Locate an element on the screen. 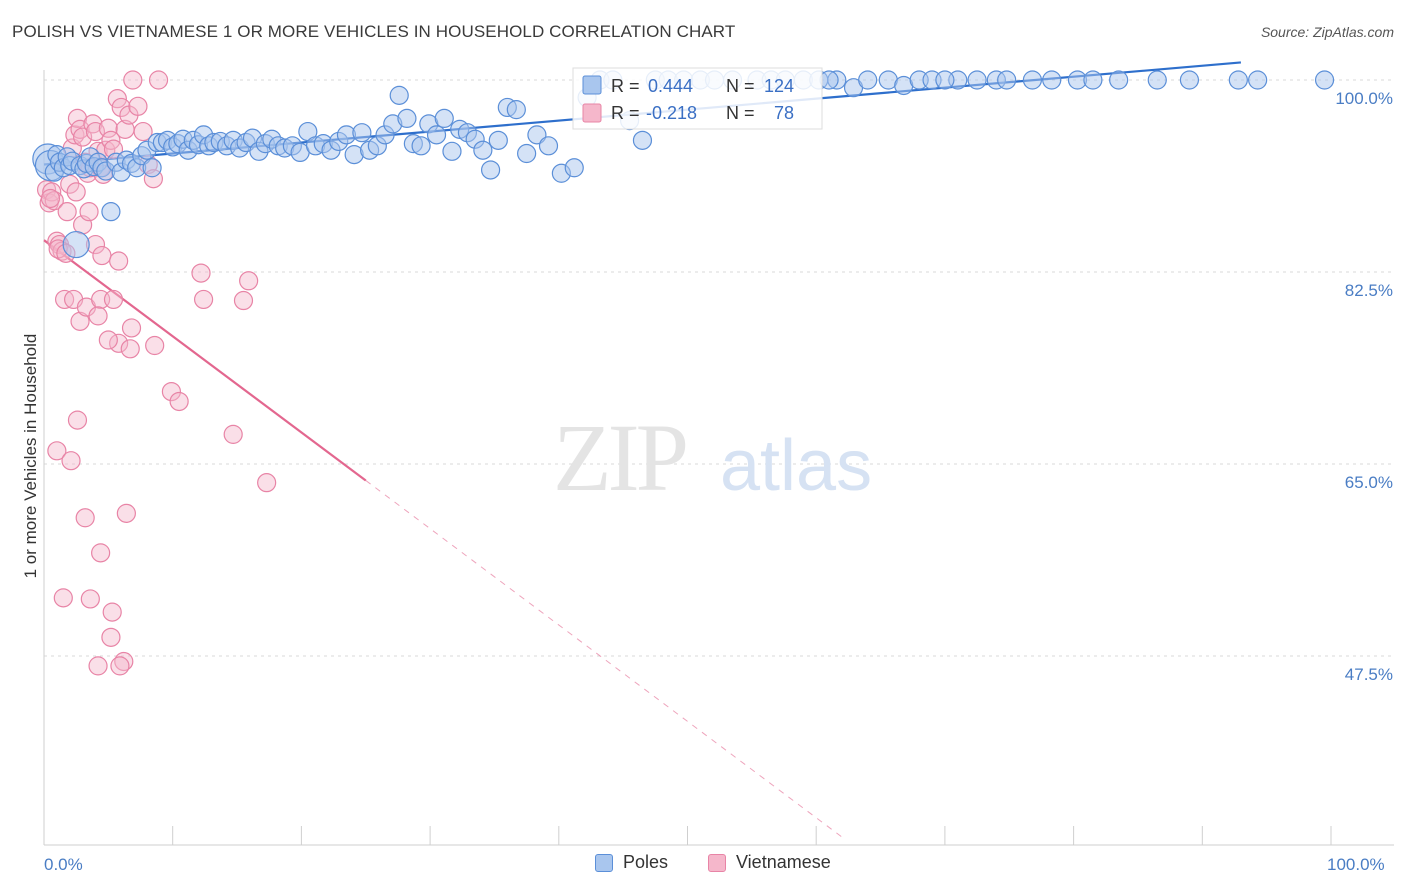 This screenshot has height=892, width=1406. watermark-atlas: atlas is located at coordinates (796, 466).